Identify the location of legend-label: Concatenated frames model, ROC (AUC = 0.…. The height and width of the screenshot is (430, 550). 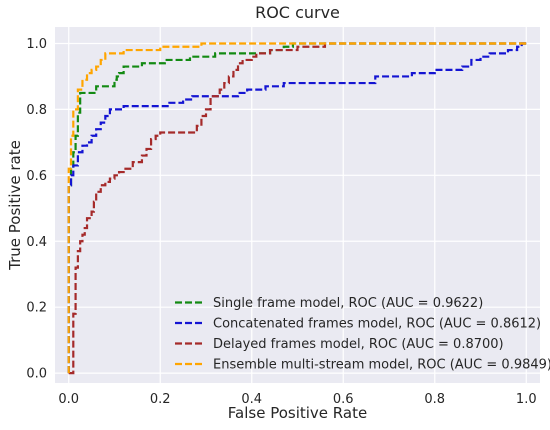
(377, 324).